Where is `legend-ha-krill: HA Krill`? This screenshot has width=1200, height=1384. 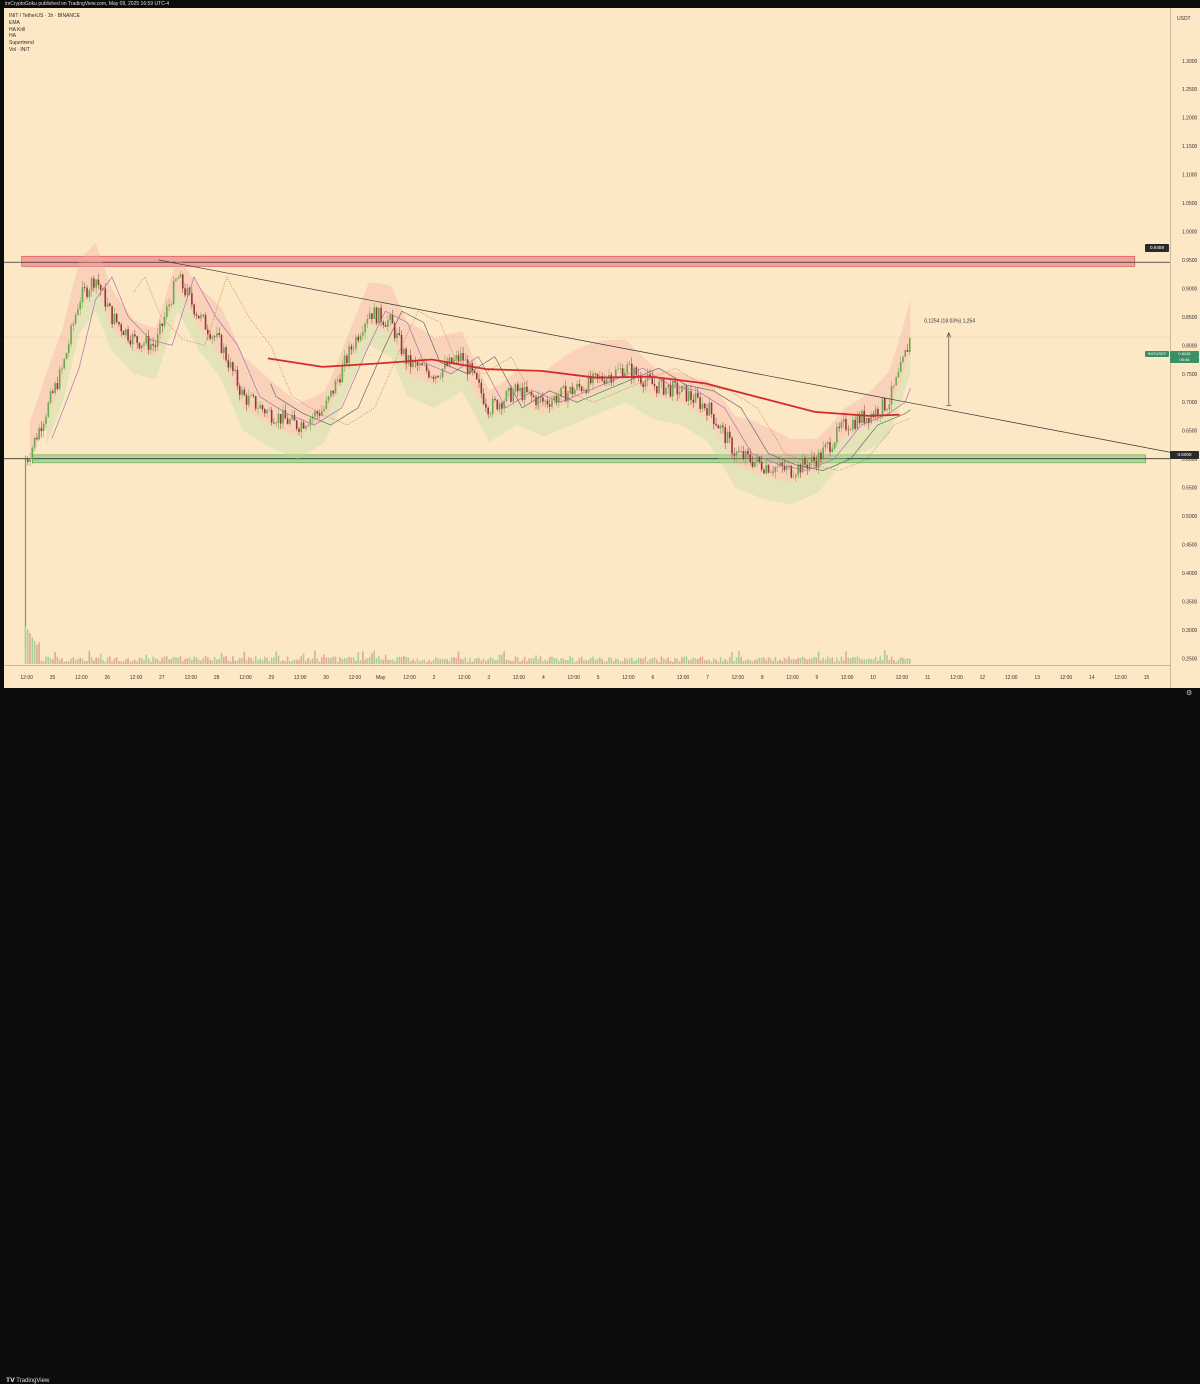
legend-ha-krill: HA Krill is located at coordinates (17, 29).